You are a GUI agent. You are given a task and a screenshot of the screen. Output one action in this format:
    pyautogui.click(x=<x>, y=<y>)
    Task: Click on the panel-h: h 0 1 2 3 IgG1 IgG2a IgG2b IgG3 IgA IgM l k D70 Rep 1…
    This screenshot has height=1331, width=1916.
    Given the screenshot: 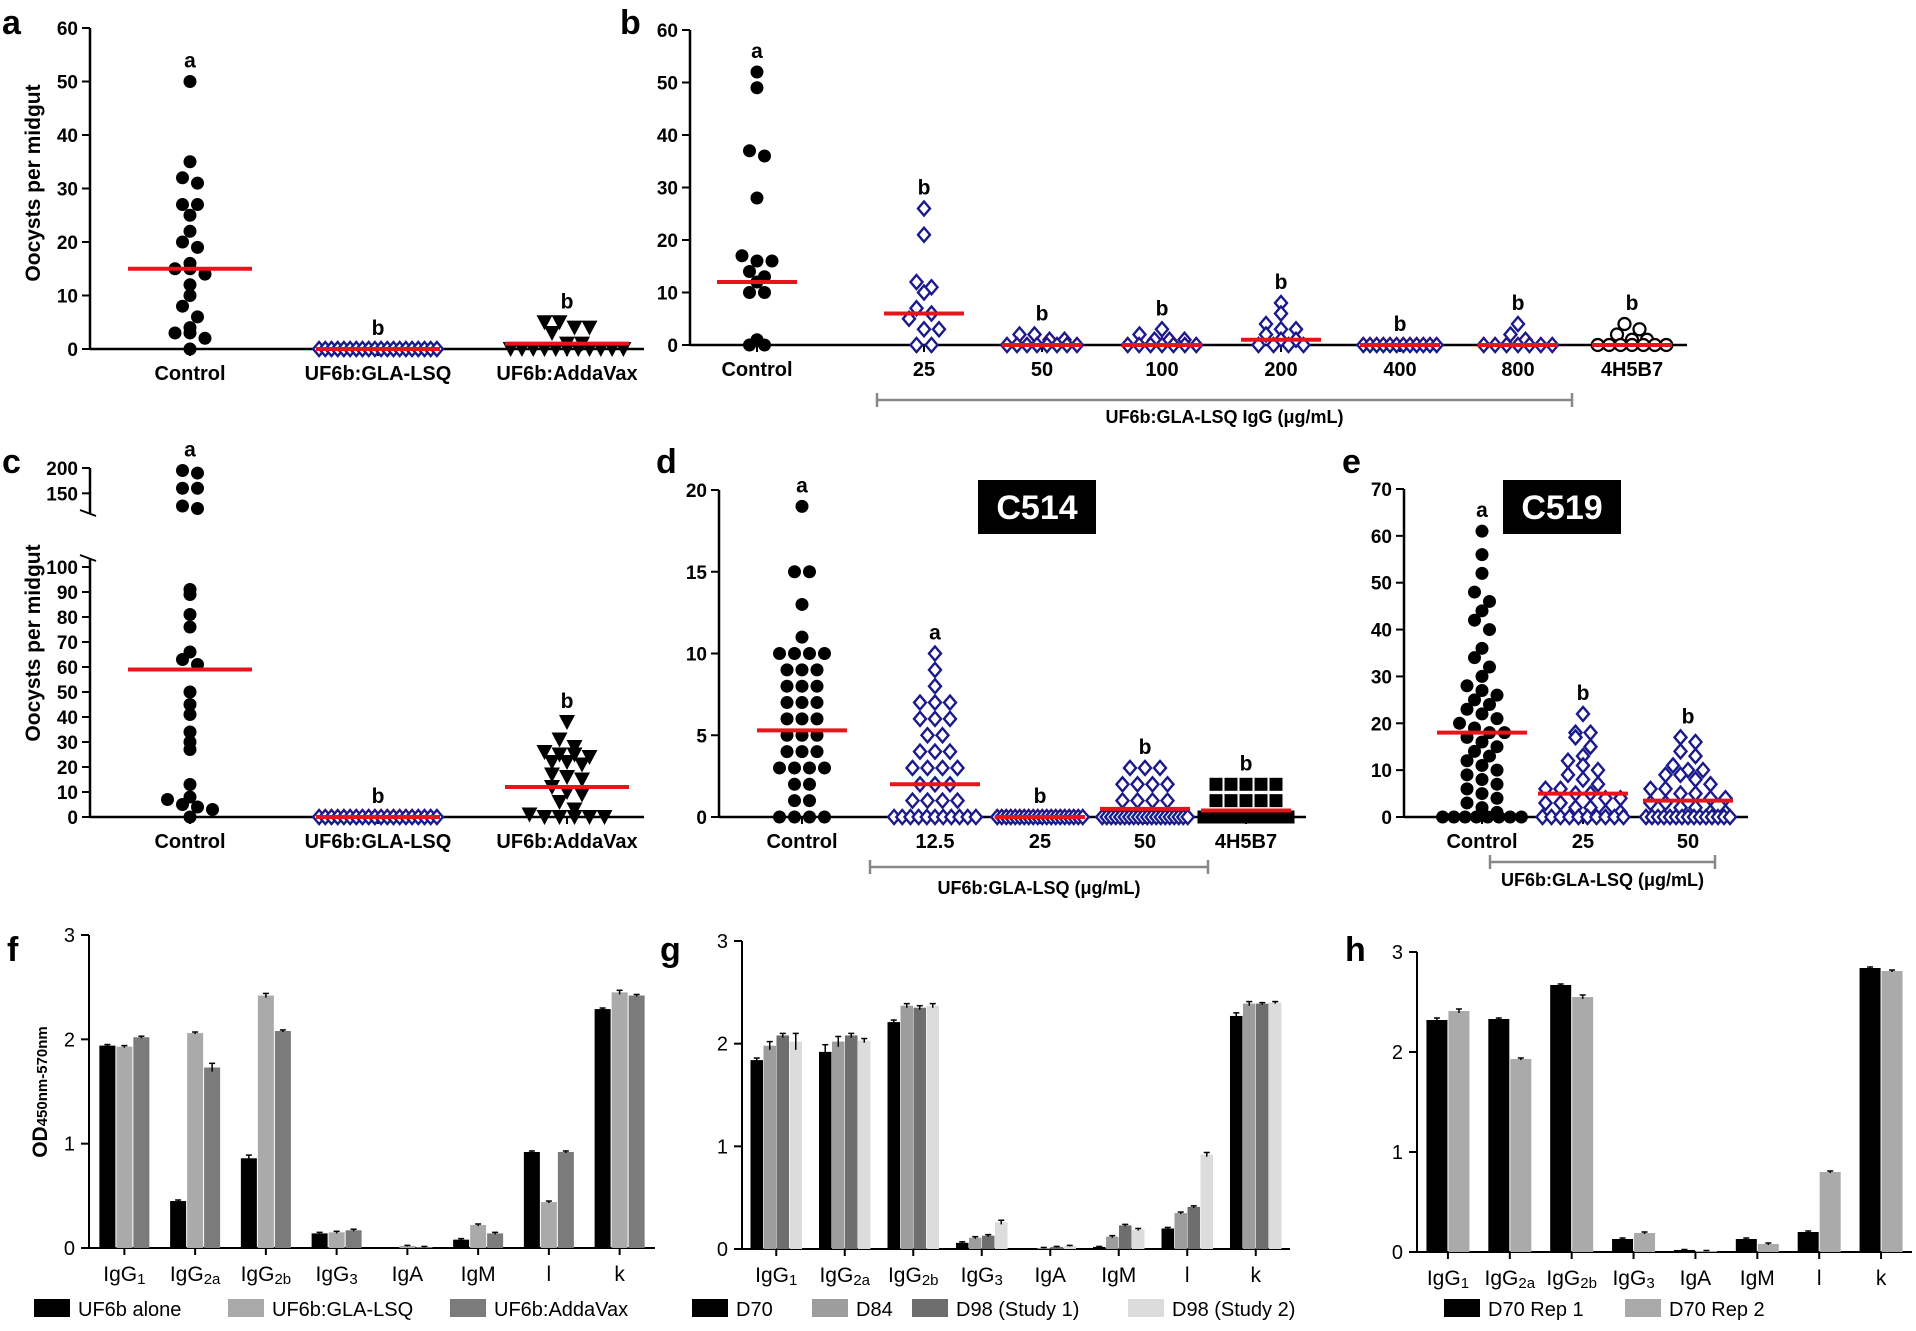 What is the action you would take?
    pyautogui.click(x=1628, y=1126)
    